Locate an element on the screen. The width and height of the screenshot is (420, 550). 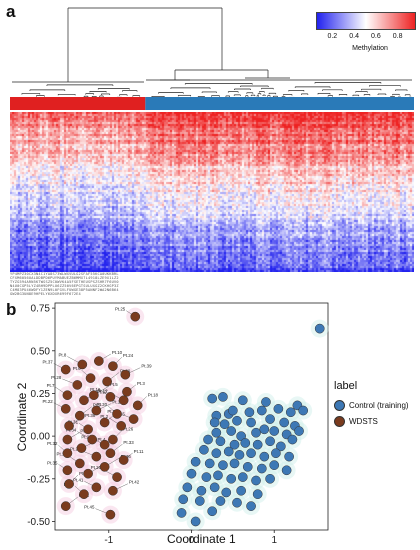
x-tick-label: 0 is located at coordinates (192, 540).